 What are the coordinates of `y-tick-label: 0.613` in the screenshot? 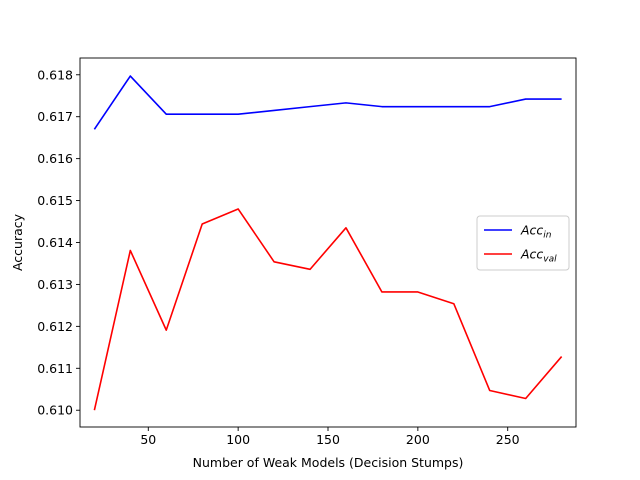 It's located at (55, 284).